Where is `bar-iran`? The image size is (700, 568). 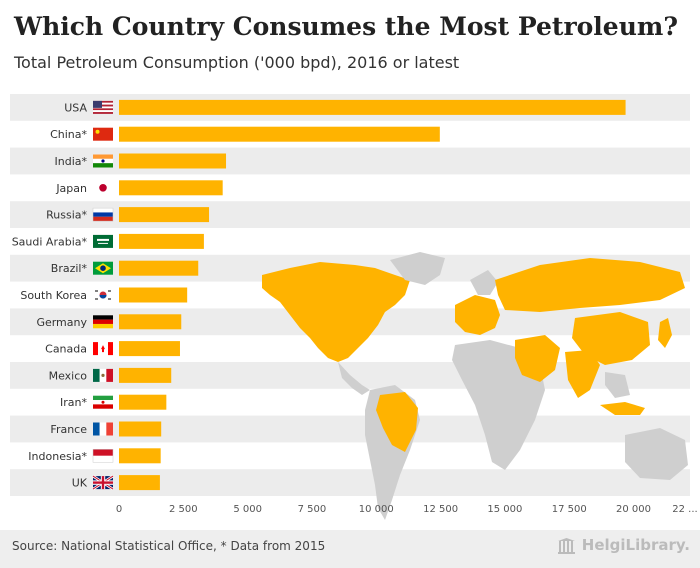
bar-iran is located at coordinates (143, 402).